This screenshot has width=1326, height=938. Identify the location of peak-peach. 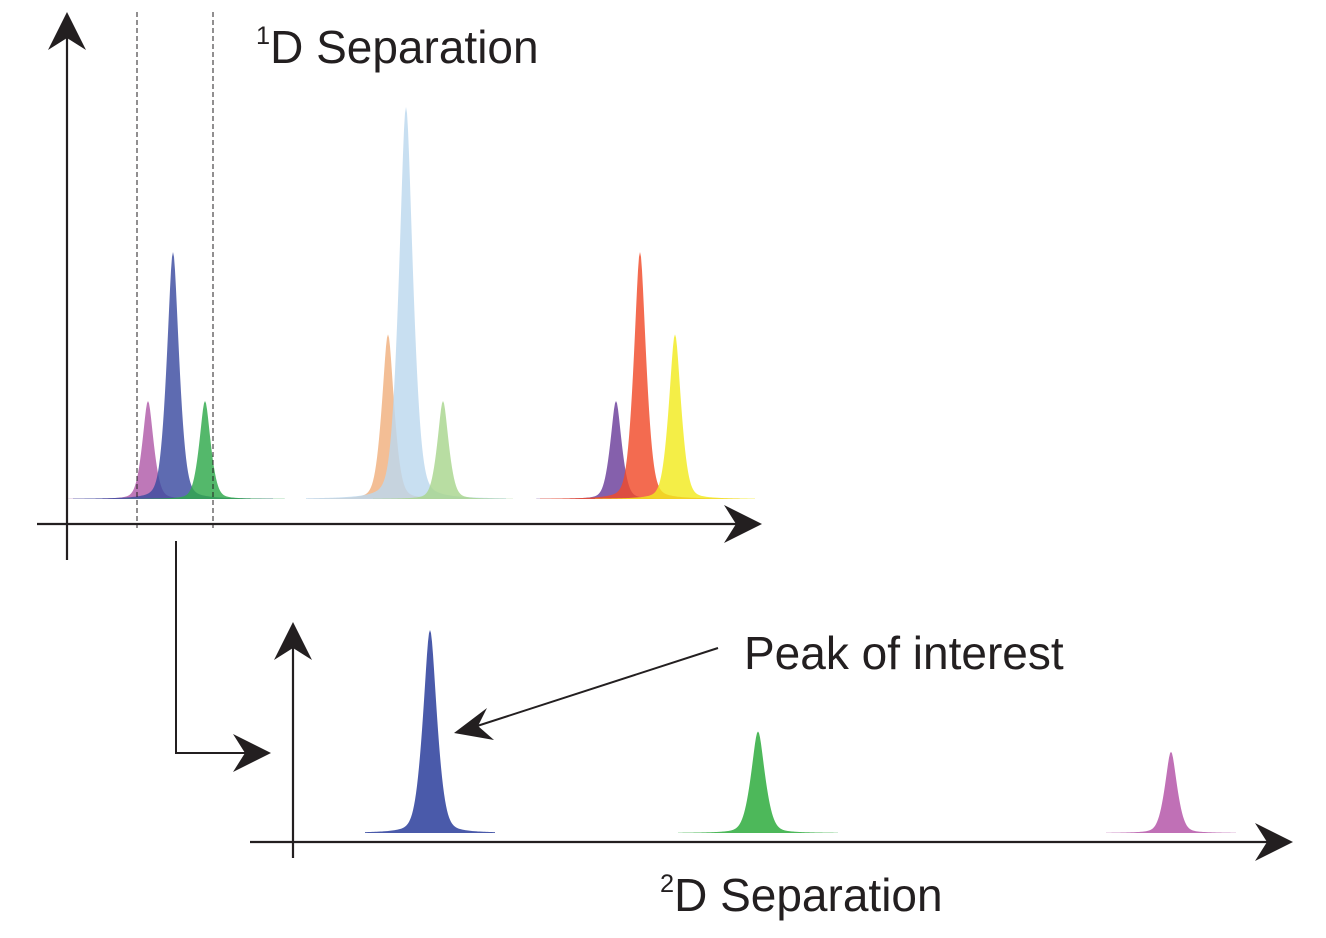
(388, 416).